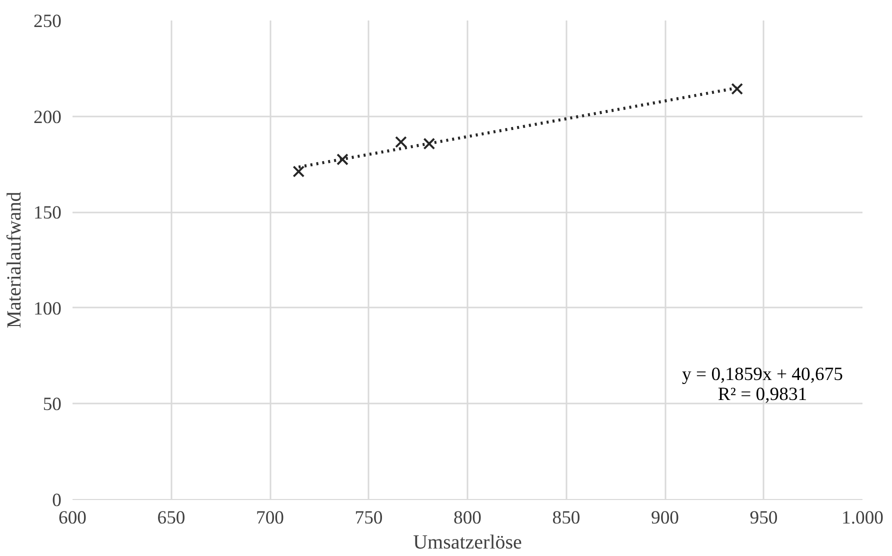 This screenshot has height=556, width=892. Describe the element at coordinates (270, 518) in the screenshot. I see `x-tick-label: 700` at that location.